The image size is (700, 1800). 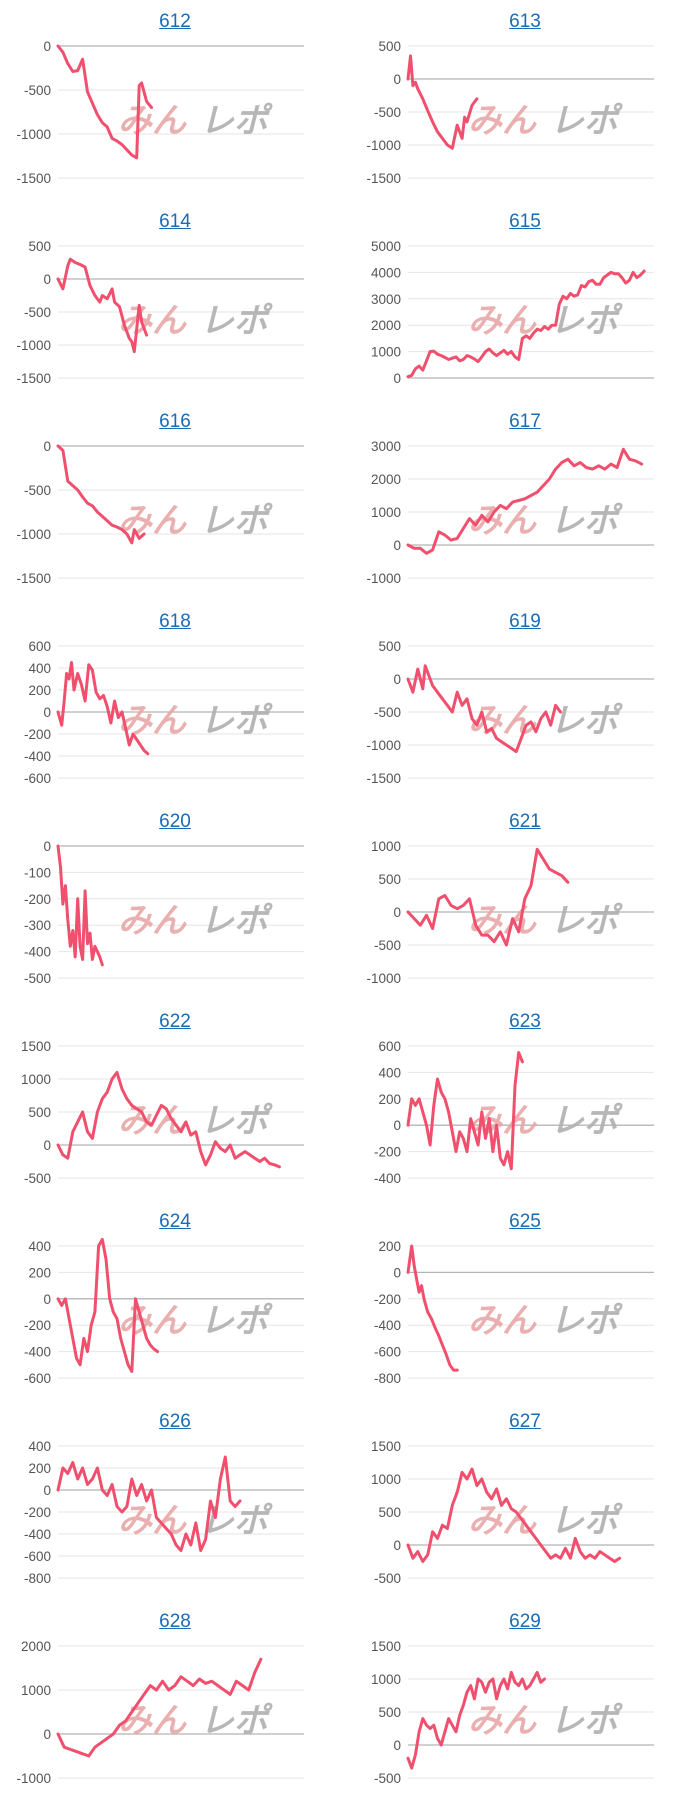 I want to click on chart-title-link: 620, so click(x=175, y=821).